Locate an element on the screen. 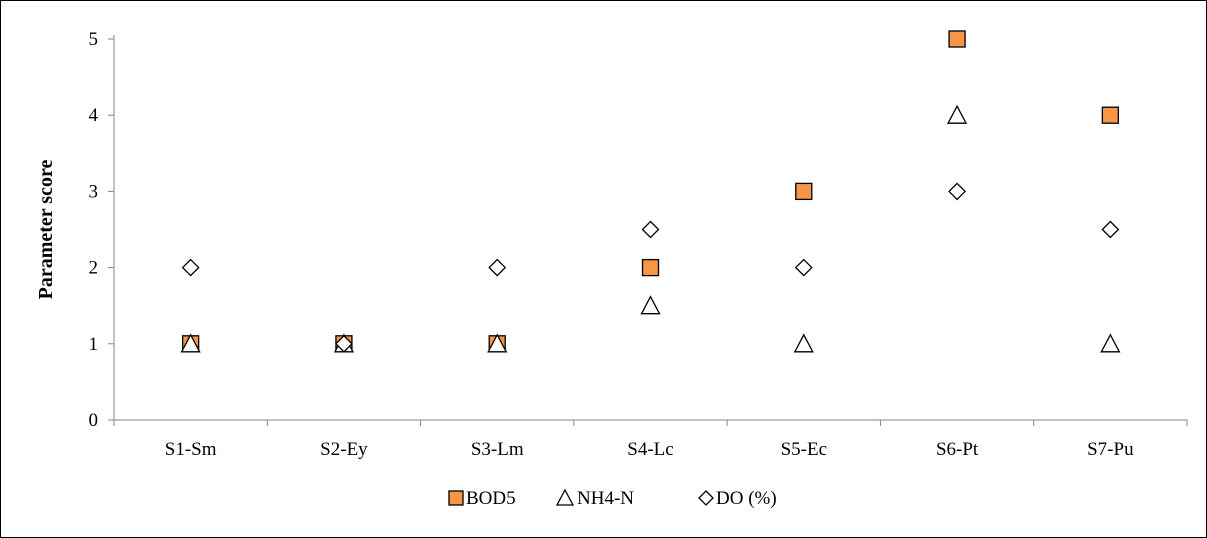 The image size is (1207, 538). legend-square-marker is located at coordinates (456, 498).